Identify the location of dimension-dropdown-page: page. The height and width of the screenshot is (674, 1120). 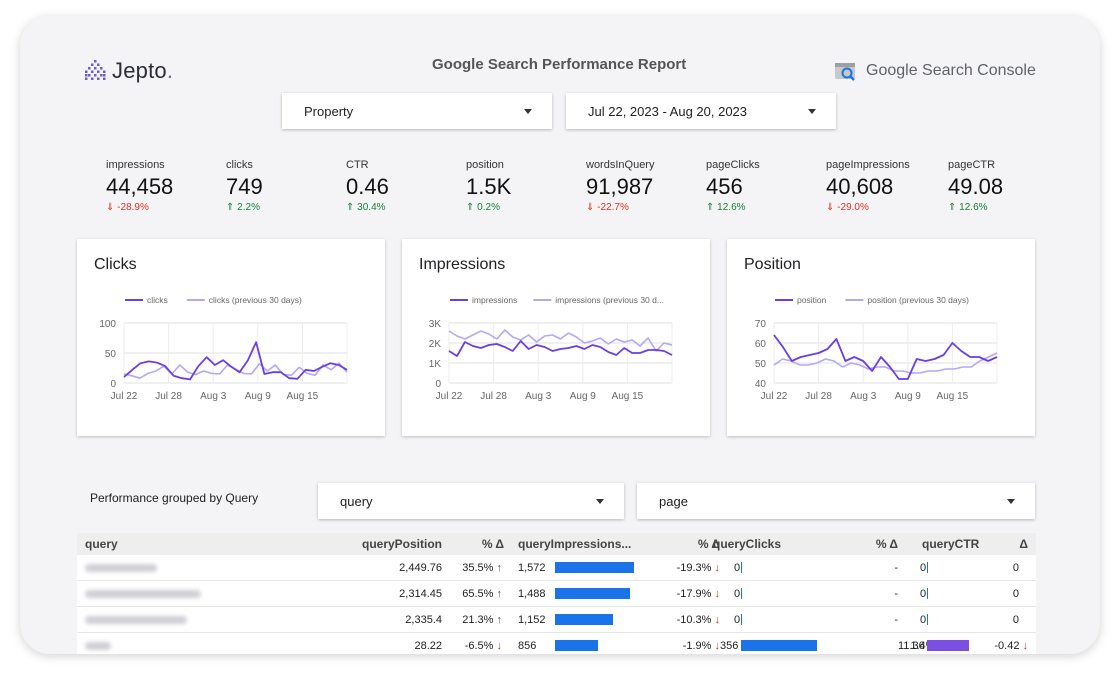
(836, 501).